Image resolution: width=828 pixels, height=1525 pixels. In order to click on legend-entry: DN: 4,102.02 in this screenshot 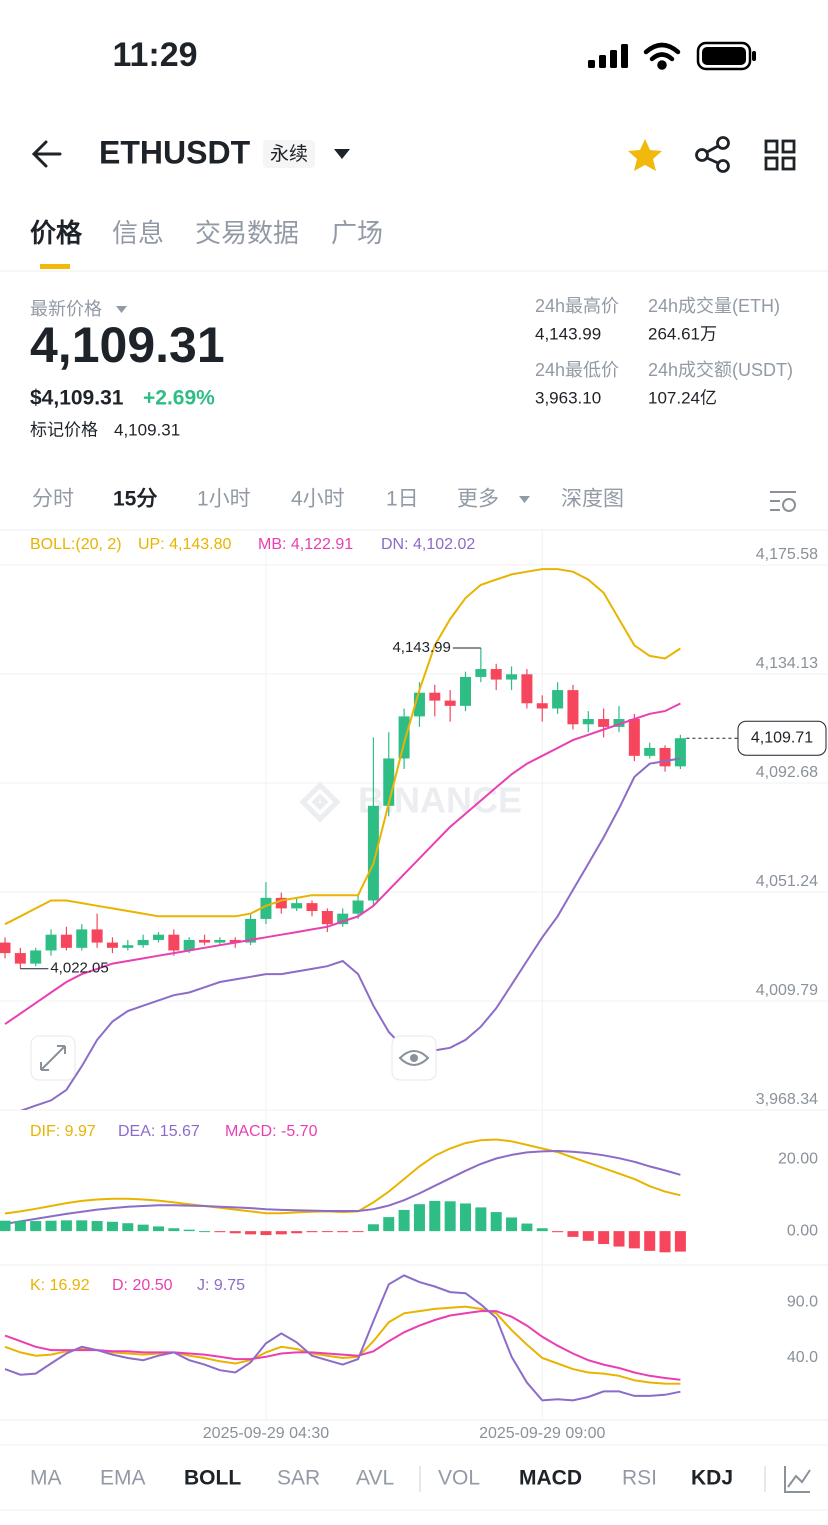, I will do `click(428, 544)`.